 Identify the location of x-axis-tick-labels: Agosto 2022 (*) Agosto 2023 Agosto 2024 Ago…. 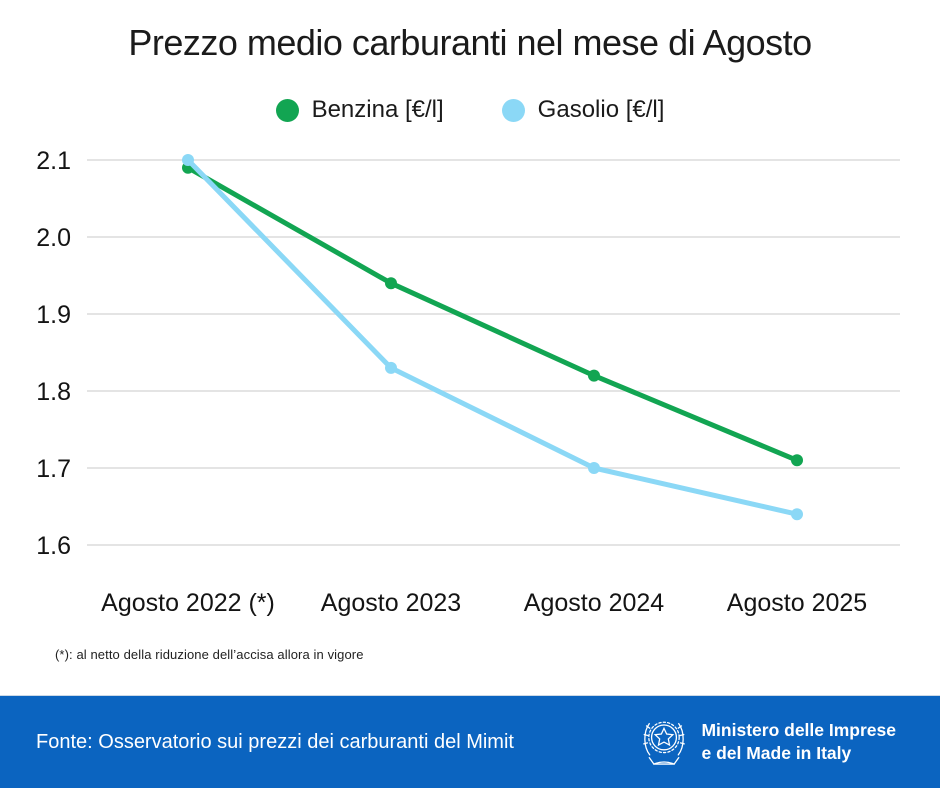
(484, 603).